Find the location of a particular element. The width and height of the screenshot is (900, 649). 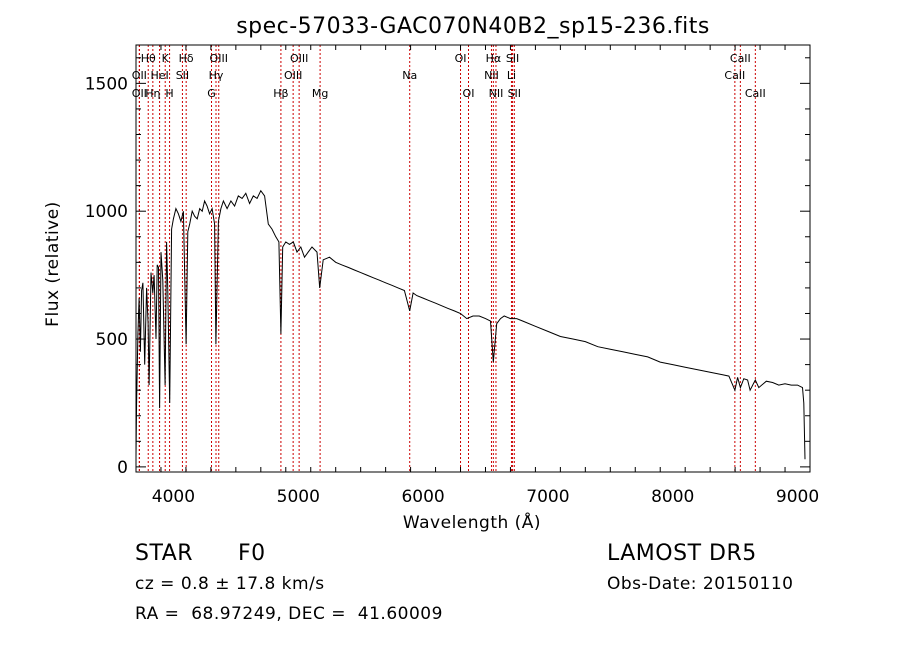

line-marker-label: Hθ is located at coordinates (148, 58).